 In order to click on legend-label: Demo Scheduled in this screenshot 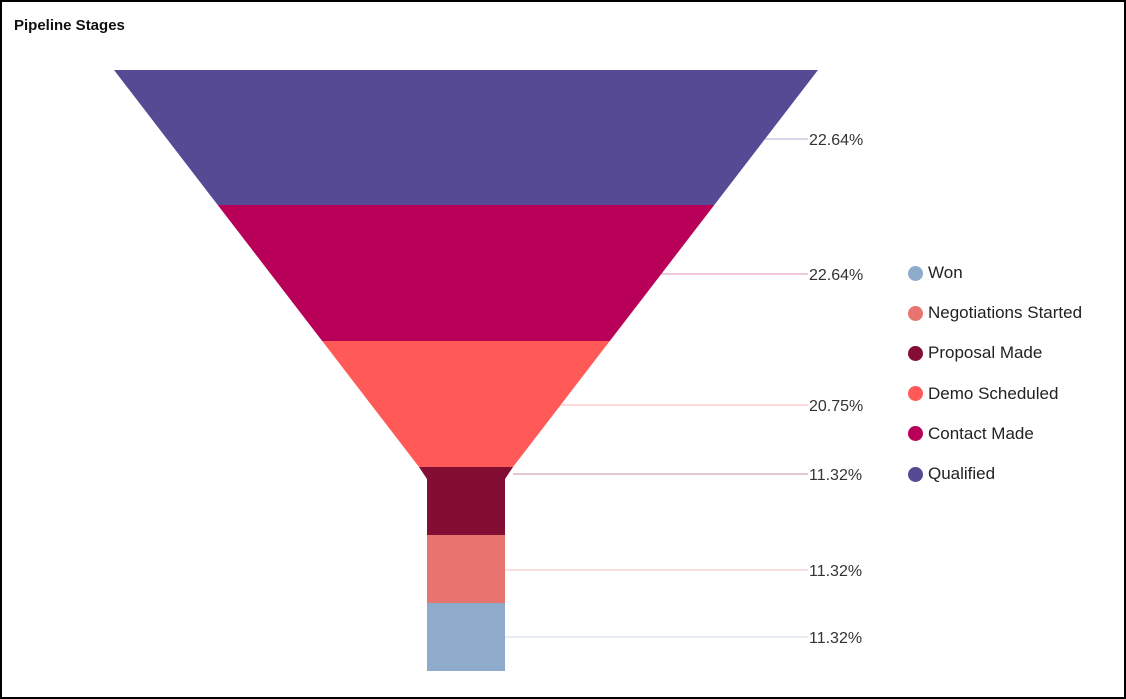, I will do `click(993, 393)`.